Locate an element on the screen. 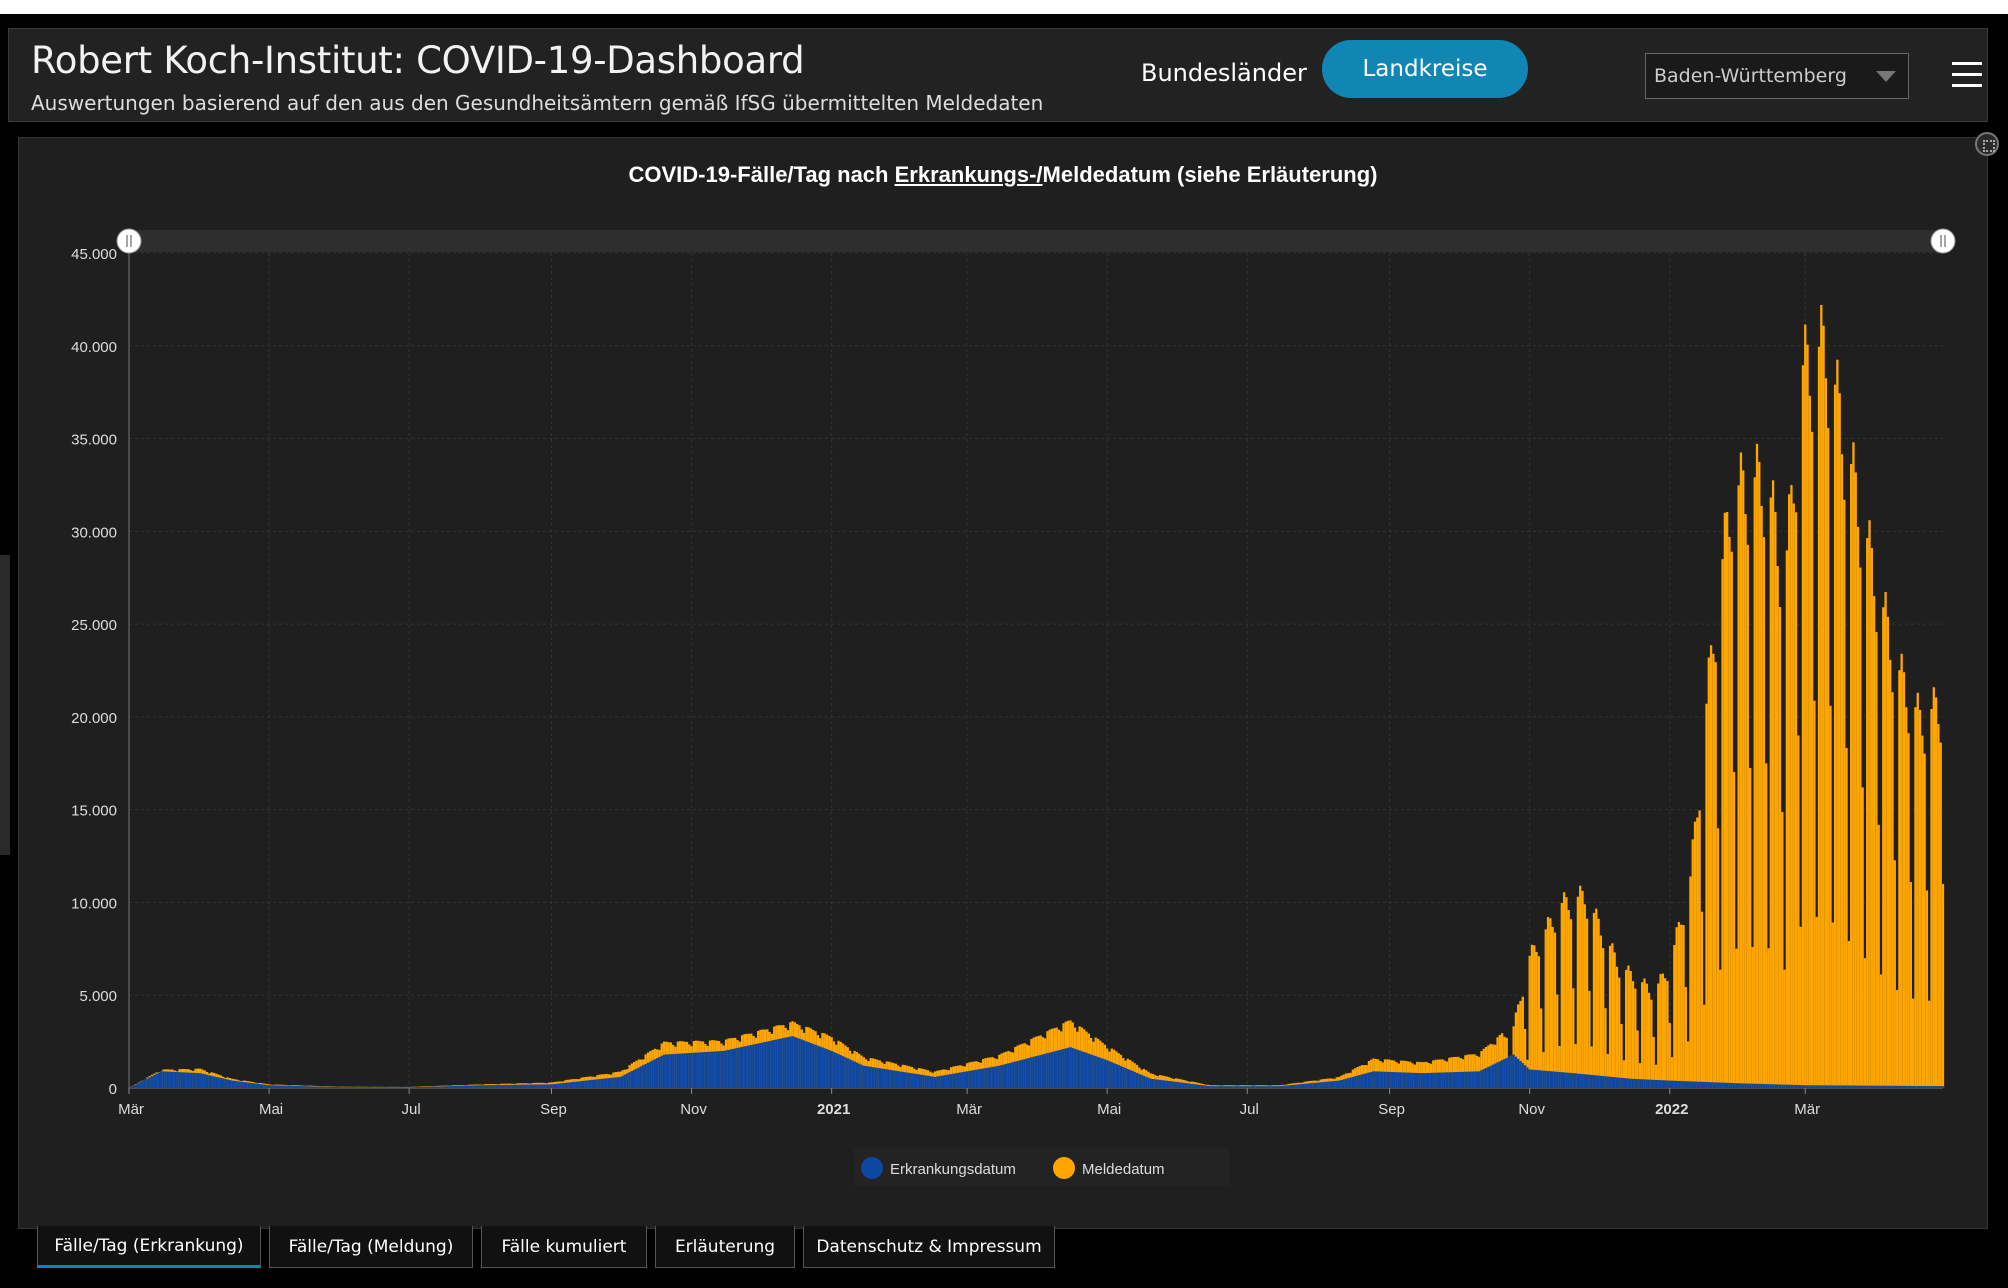  tab-faelle-kumuliert: Fälle kumuliert is located at coordinates (564, 1247).